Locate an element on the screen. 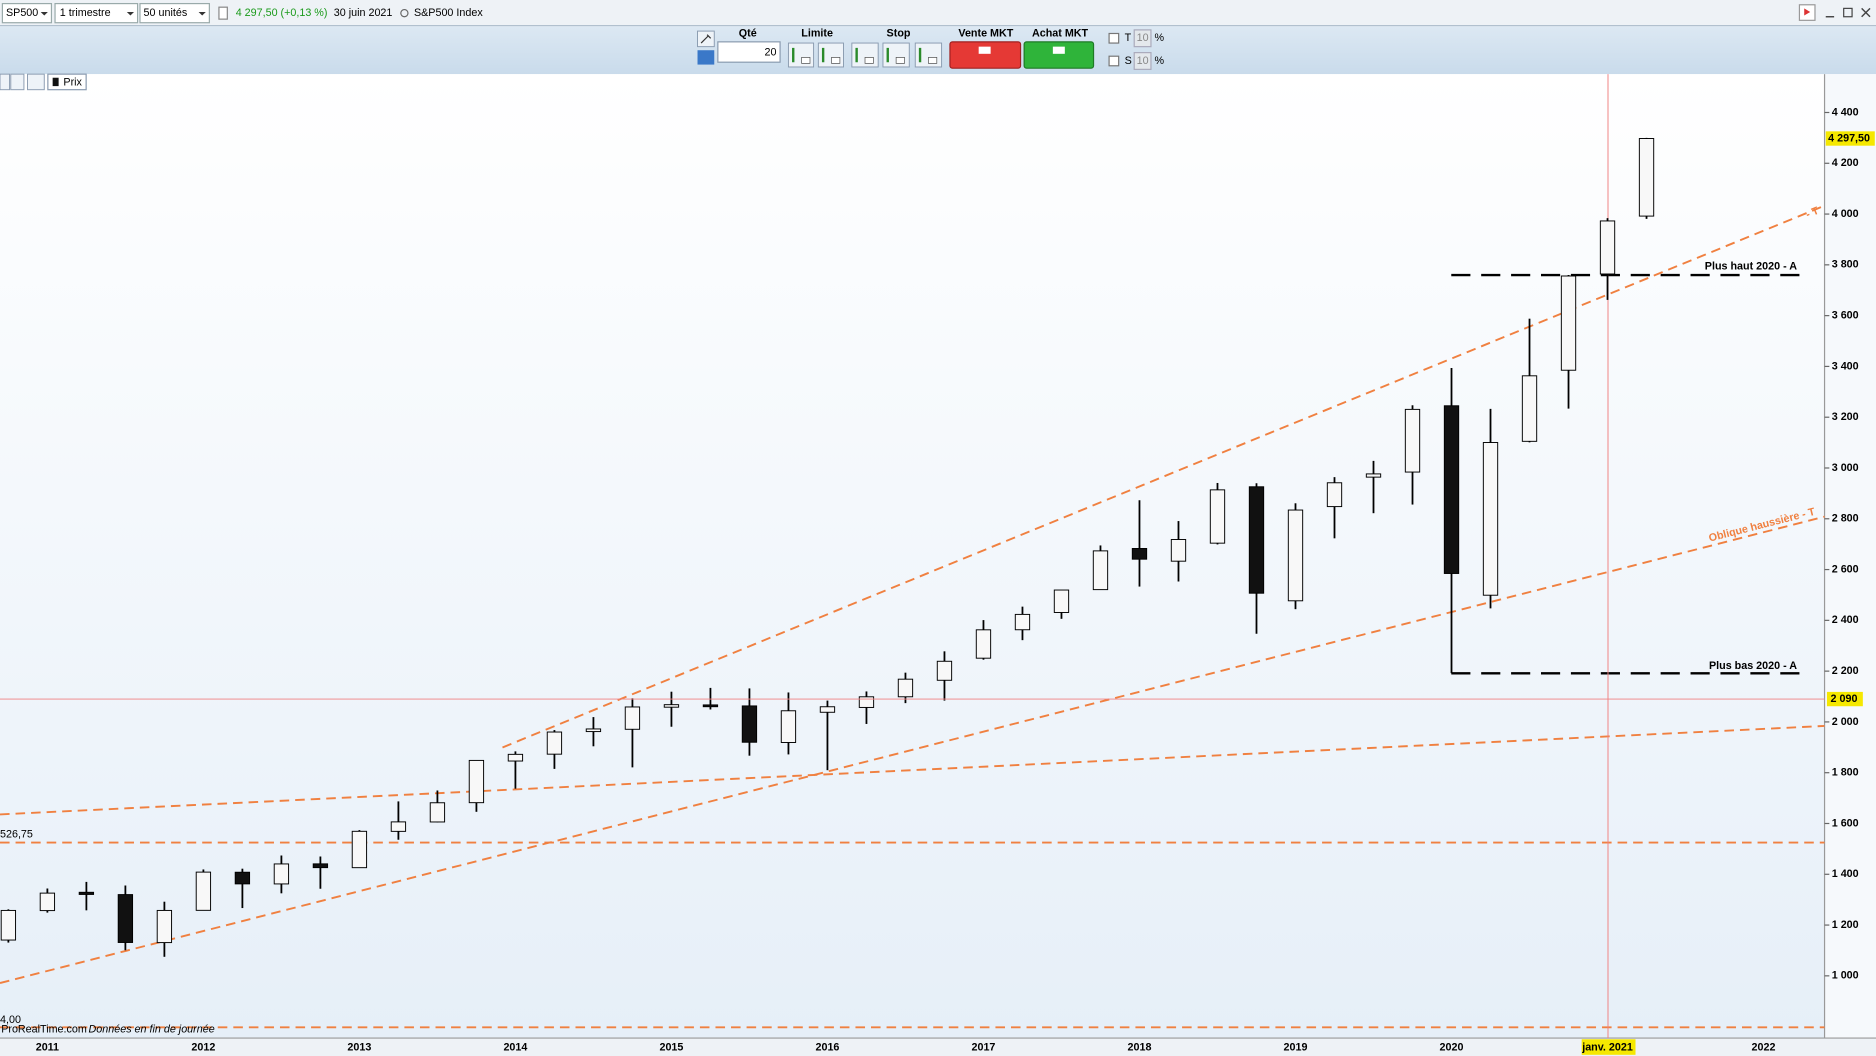 The image size is (1876, 1056). buy-label: Achat MKT is located at coordinates (1060, 33).